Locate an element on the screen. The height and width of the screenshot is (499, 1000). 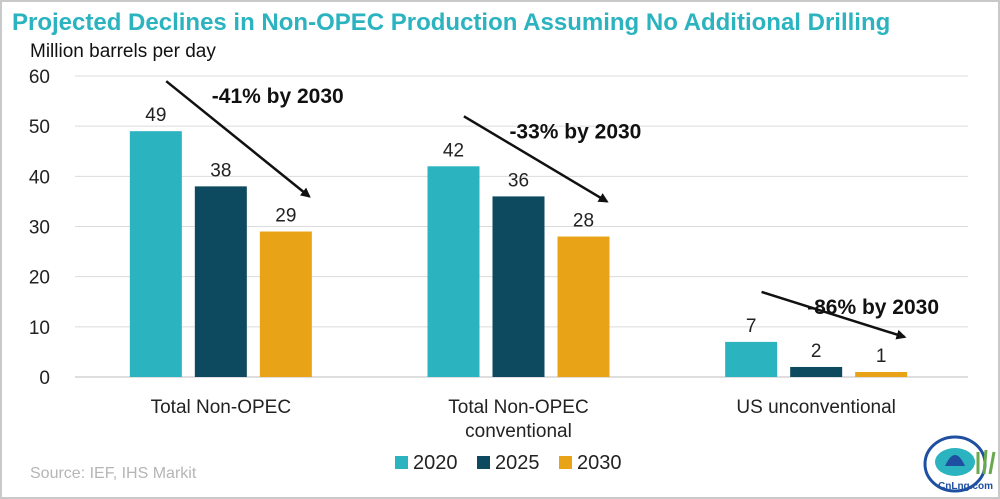
y-tick-label: 30 is located at coordinates (39, 228).